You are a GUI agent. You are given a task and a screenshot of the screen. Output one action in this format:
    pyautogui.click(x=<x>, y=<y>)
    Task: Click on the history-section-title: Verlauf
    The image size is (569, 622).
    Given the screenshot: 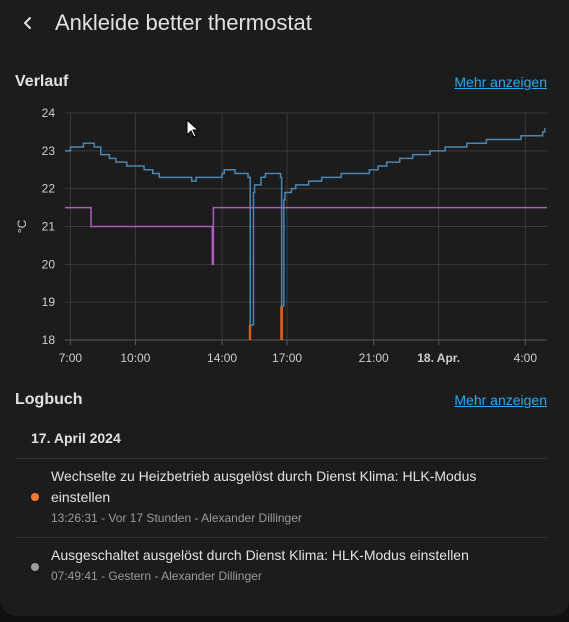 What is the action you would take?
    pyautogui.click(x=42, y=81)
    